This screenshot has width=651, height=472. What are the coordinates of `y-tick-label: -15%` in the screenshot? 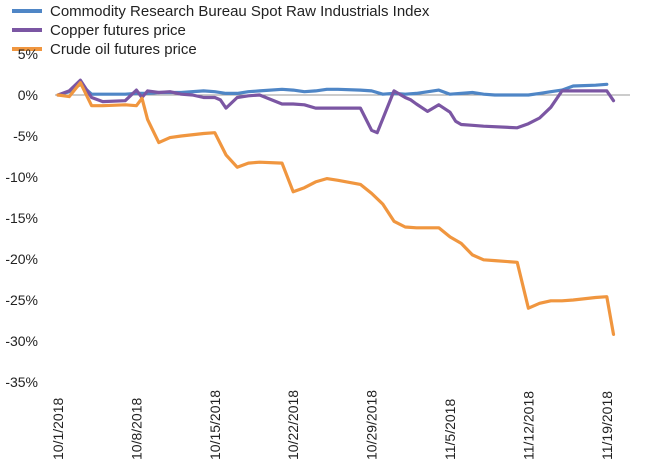 It's located at (21, 218).